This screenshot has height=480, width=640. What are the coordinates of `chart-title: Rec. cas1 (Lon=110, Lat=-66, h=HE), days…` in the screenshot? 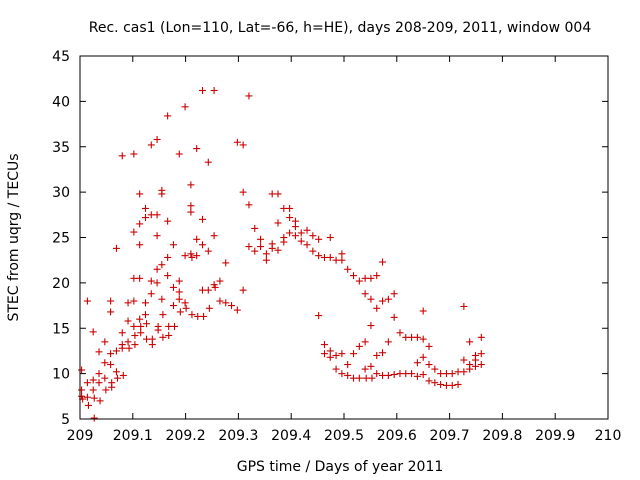 It's located at (340, 28).